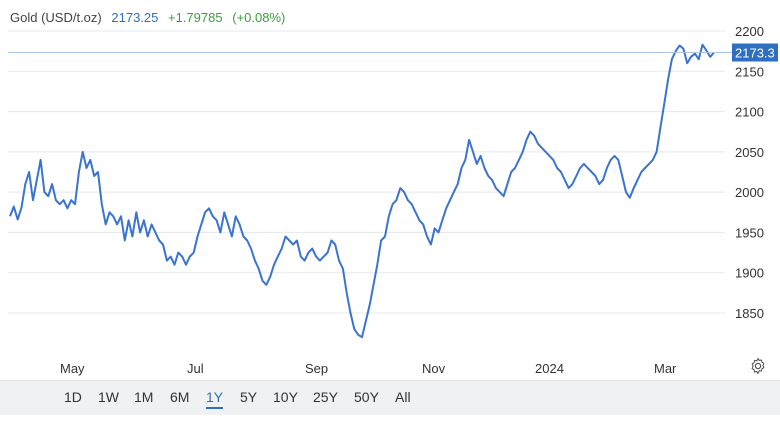 The width and height of the screenshot is (780, 422). I want to click on y-tick-label: 1950, so click(749, 232).